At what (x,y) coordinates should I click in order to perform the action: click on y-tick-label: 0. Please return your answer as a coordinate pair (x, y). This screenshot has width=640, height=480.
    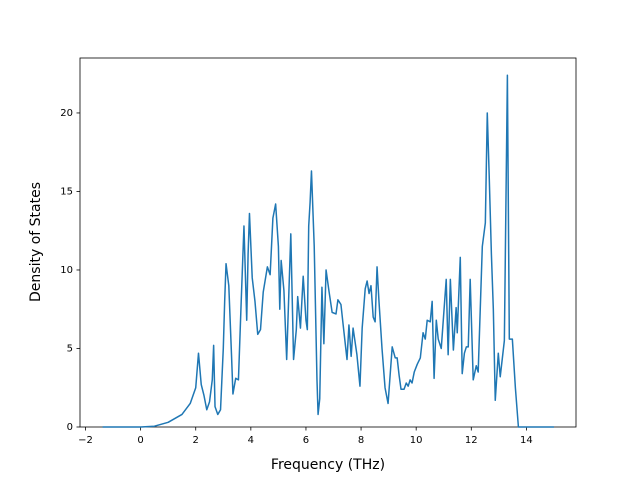
    Looking at the image, I should click on (70, 427).